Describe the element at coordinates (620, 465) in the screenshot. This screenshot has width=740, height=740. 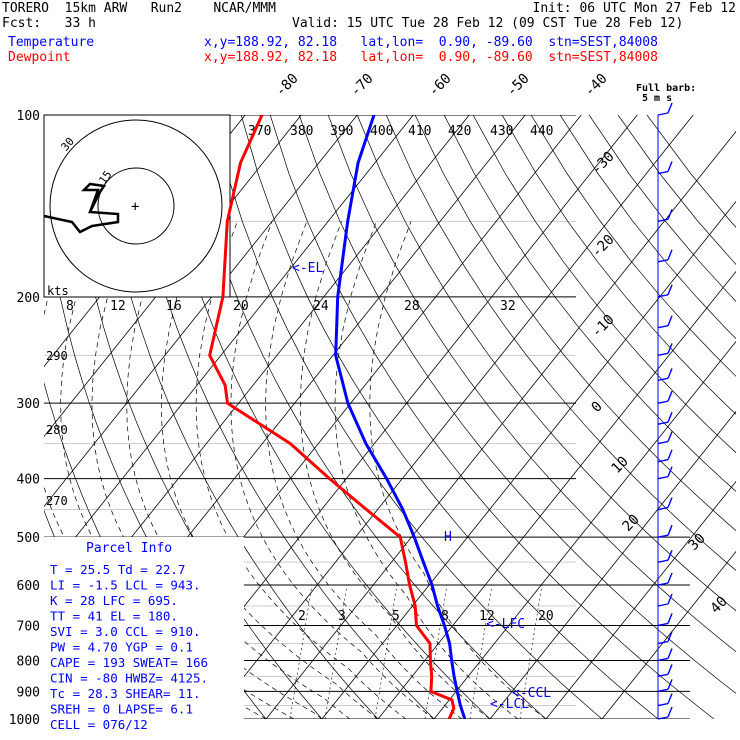
I see `isotherm-label-10: 10` at that location.